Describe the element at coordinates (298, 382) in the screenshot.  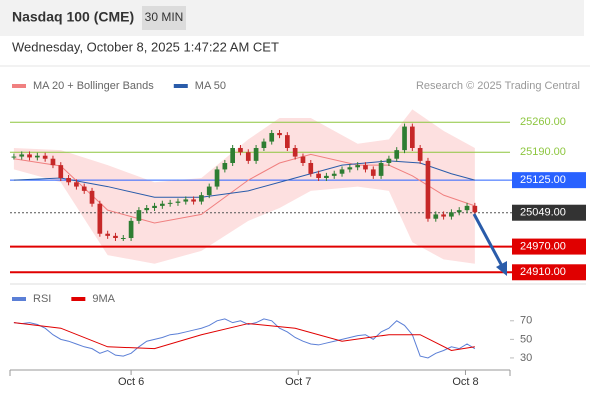
I see `x-tick-label: Oct 7` at that location.